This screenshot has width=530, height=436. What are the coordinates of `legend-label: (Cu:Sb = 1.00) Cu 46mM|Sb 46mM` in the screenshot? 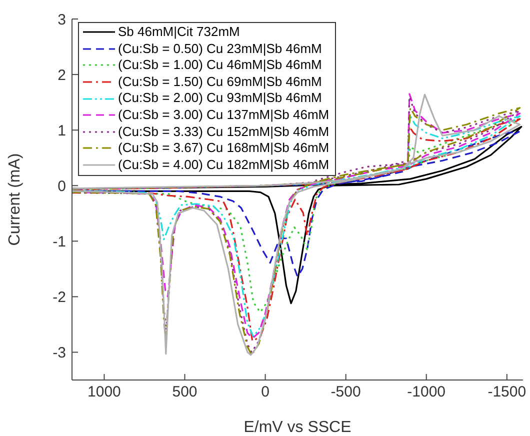 It's located at (220, 65).